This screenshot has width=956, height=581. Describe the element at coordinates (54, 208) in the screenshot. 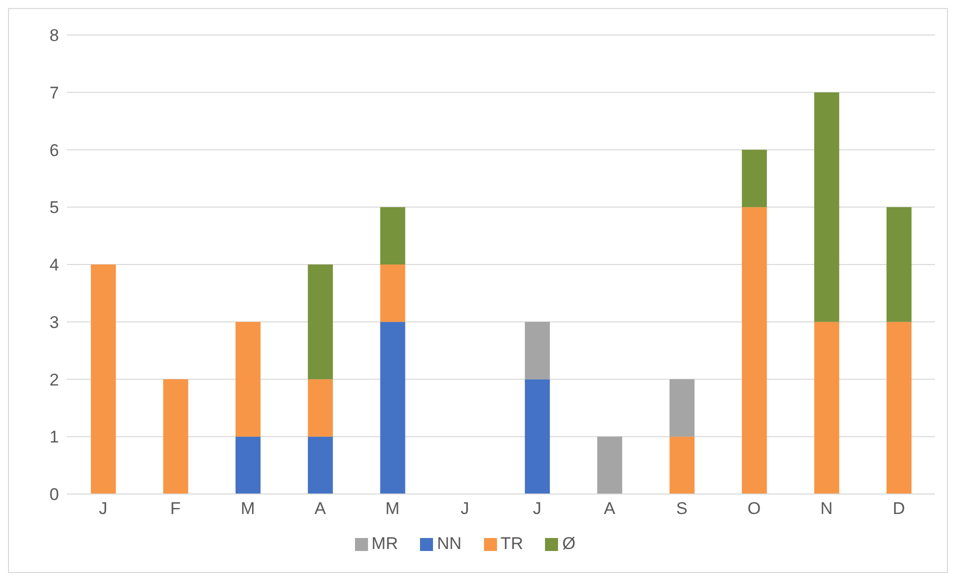

I see `y-tick-label: 5` at that location.